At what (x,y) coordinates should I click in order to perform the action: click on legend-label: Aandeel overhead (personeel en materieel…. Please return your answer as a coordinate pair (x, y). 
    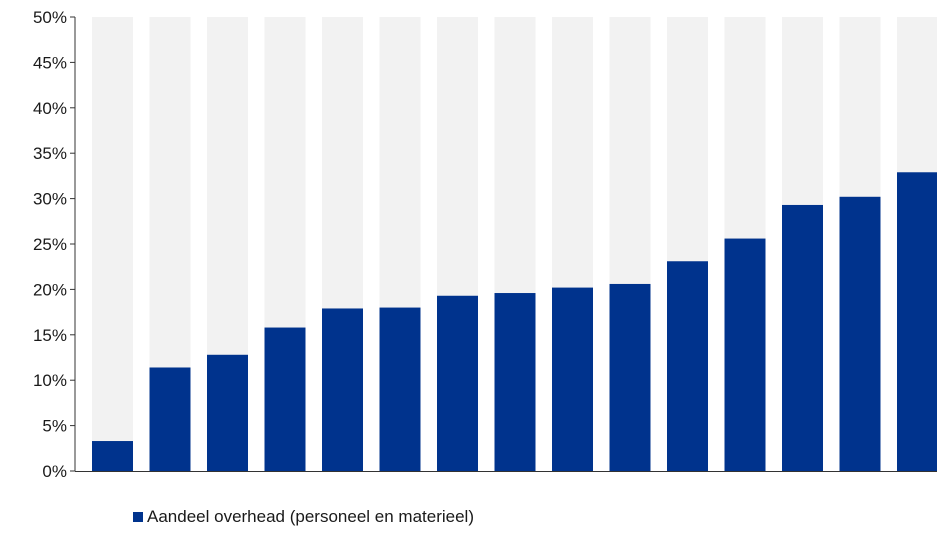
    Looking at the image, I should click on (310, 516).